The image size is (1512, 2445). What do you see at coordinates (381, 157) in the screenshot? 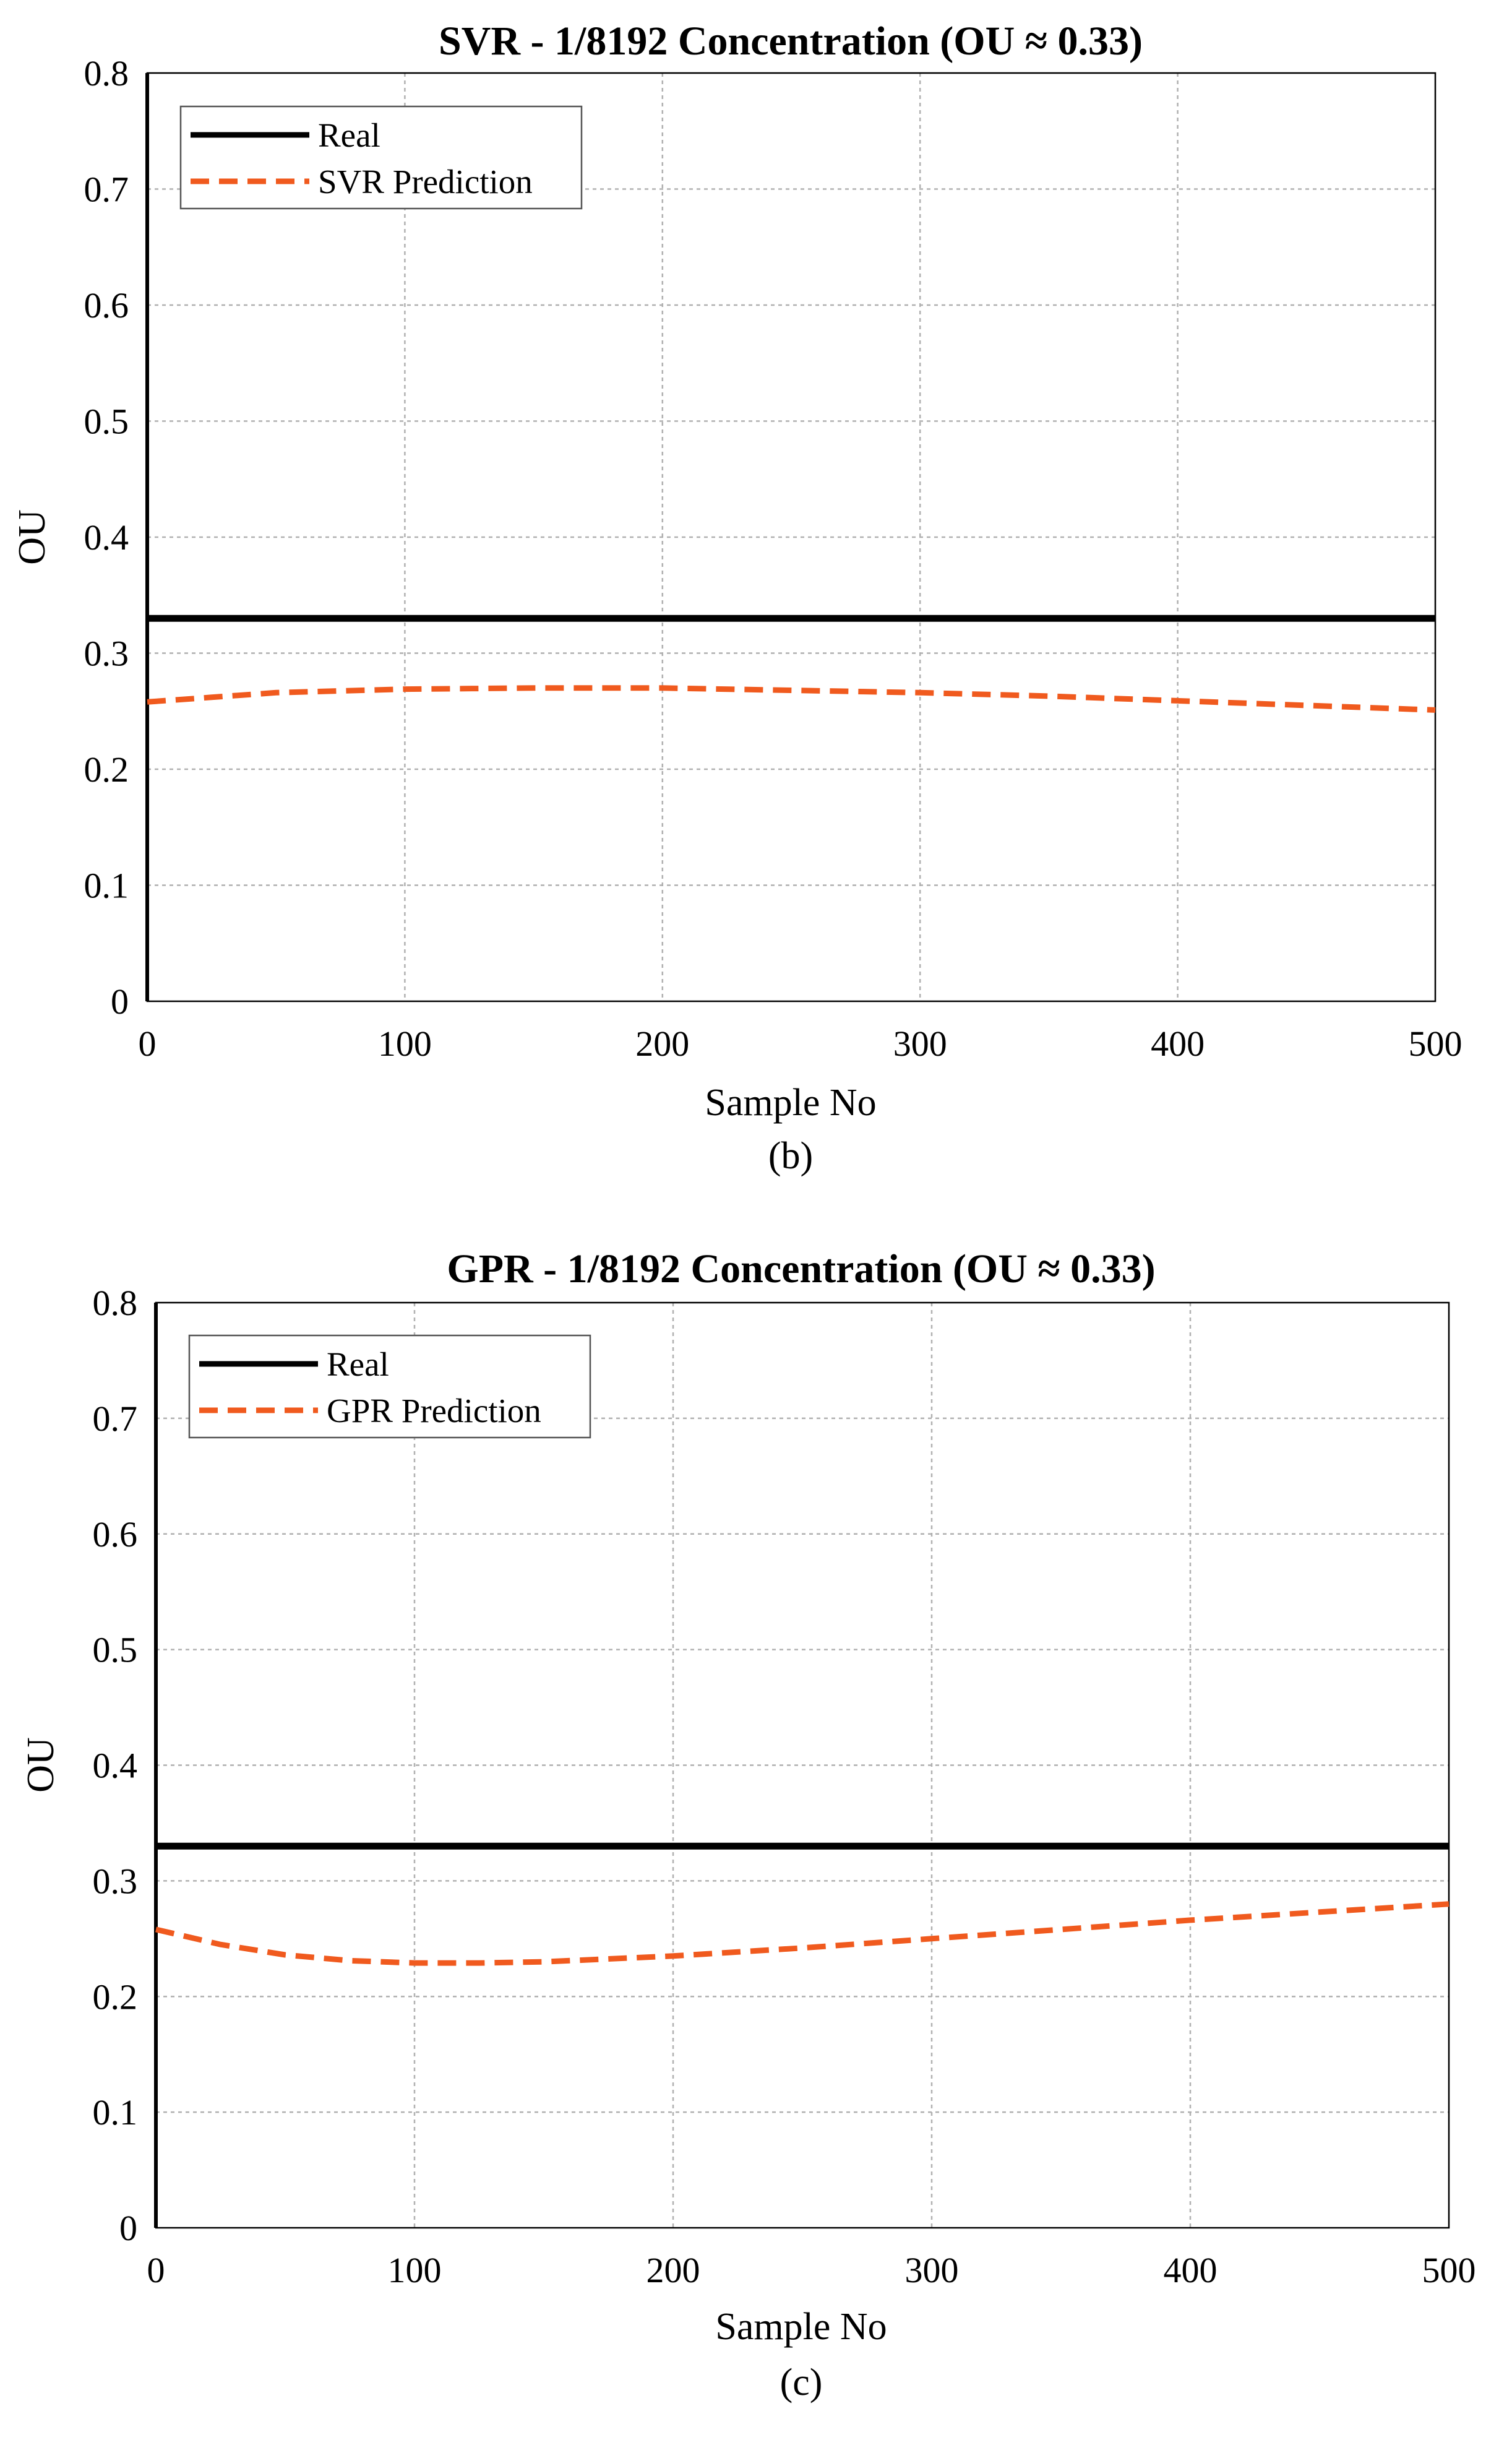
I see `legend: Real SVR Prediction` at bounding box center [381, 157].